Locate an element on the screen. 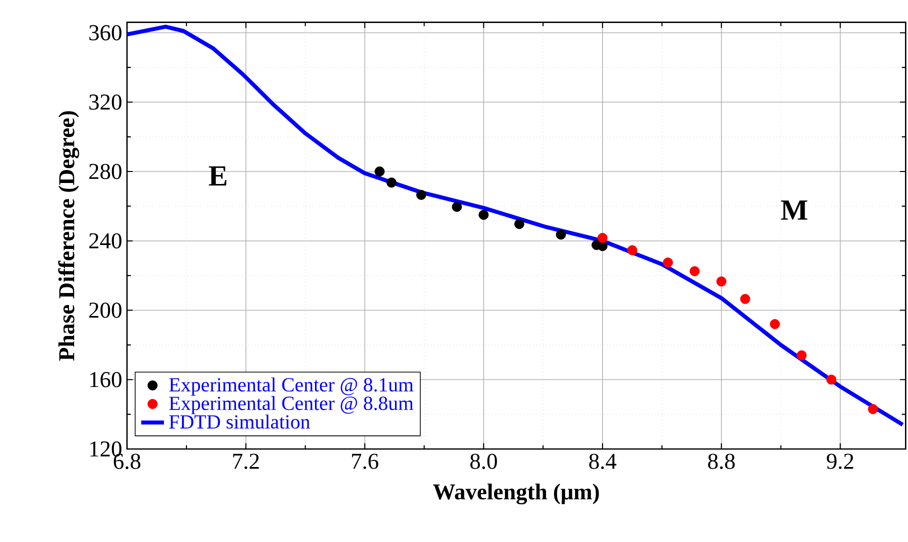 The width and height of the screenshot is (908, 542). x-tick-label: 7.2 is located at coordinates (246, 462).